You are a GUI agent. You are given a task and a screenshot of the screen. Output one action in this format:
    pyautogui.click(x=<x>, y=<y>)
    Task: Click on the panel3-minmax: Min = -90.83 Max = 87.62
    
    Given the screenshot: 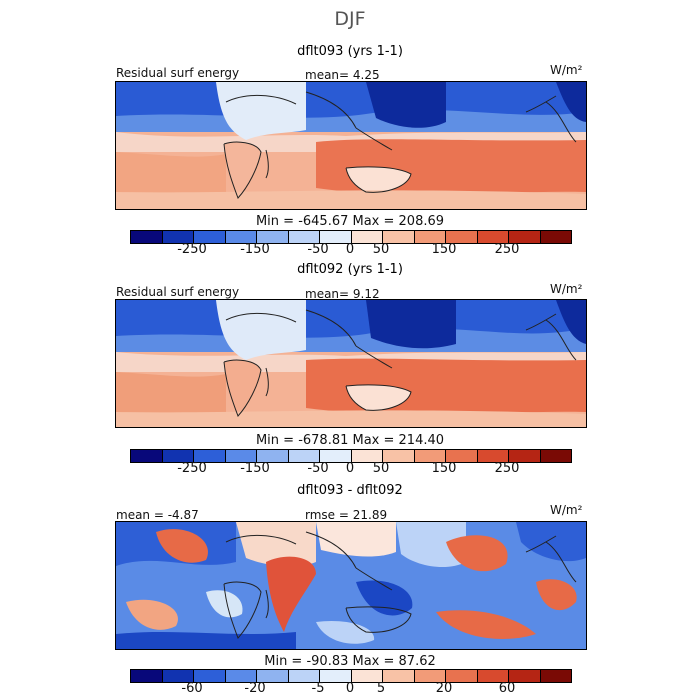 What is the action you would take?
    pyautogui.click(x=350, y=661)
    